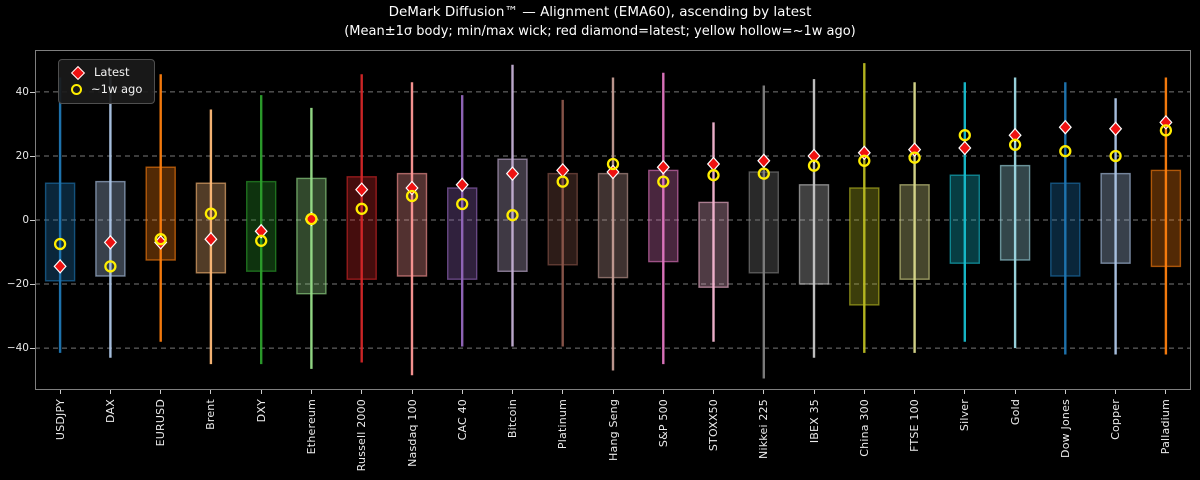 The height and width of the screenshot is (480, 1200). Describe the element at coordinates (22, 156) in the screenshot. I see `y-axis-label: 20` at that location.